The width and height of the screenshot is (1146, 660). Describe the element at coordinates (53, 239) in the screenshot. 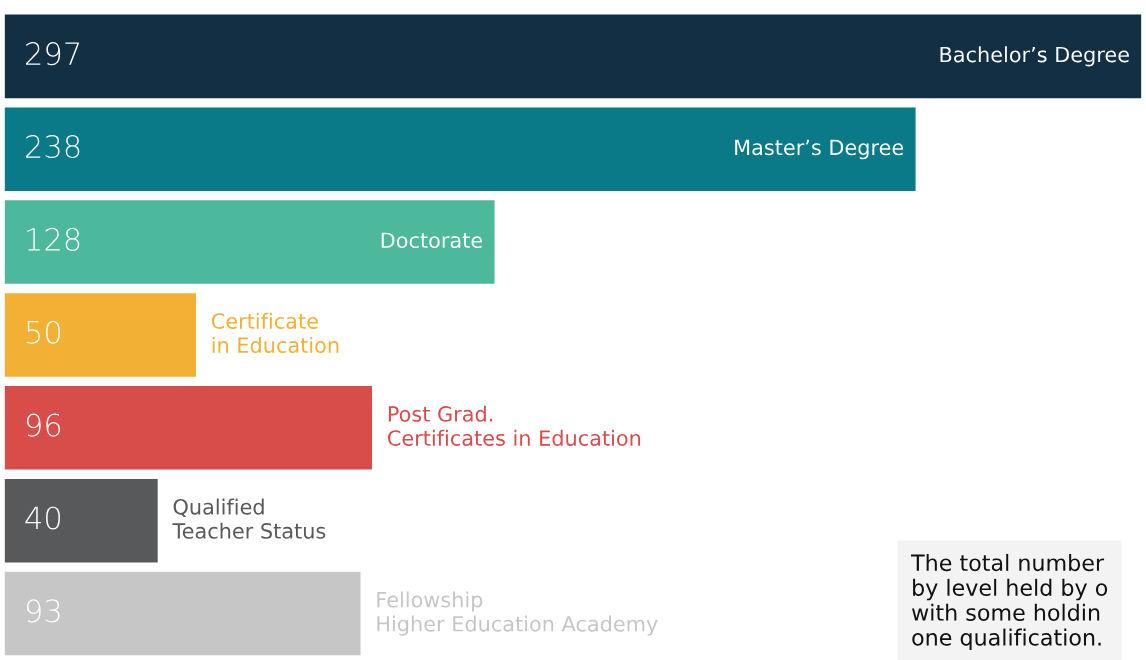

I see `data-label: 128` at that location.